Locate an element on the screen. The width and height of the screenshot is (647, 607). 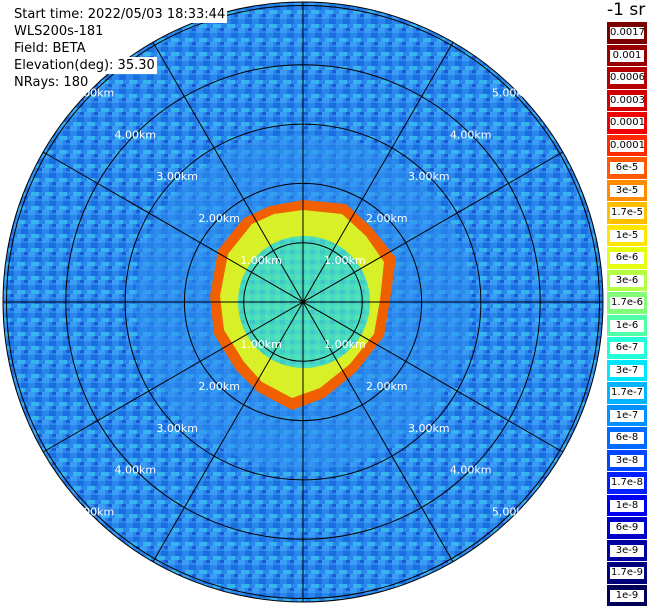
colorbar-cell: 6e-6 is located at coordinates (627, 258).